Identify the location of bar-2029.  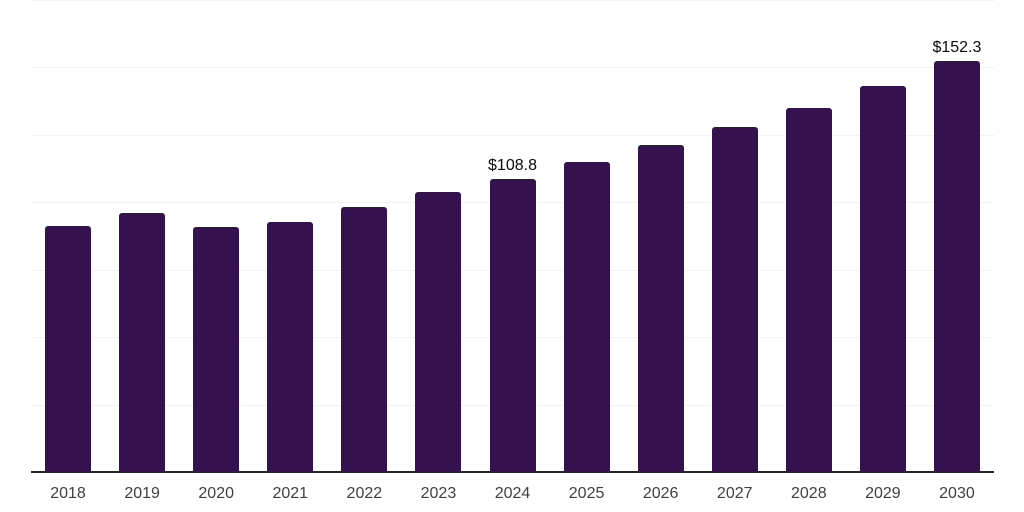
(882, 278).